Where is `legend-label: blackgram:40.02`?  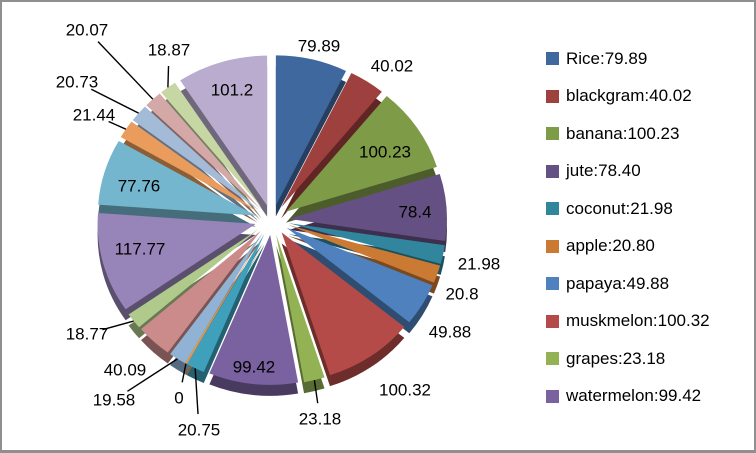 legend-label: blackgram:40.02 is located at coordinates (629, 96).